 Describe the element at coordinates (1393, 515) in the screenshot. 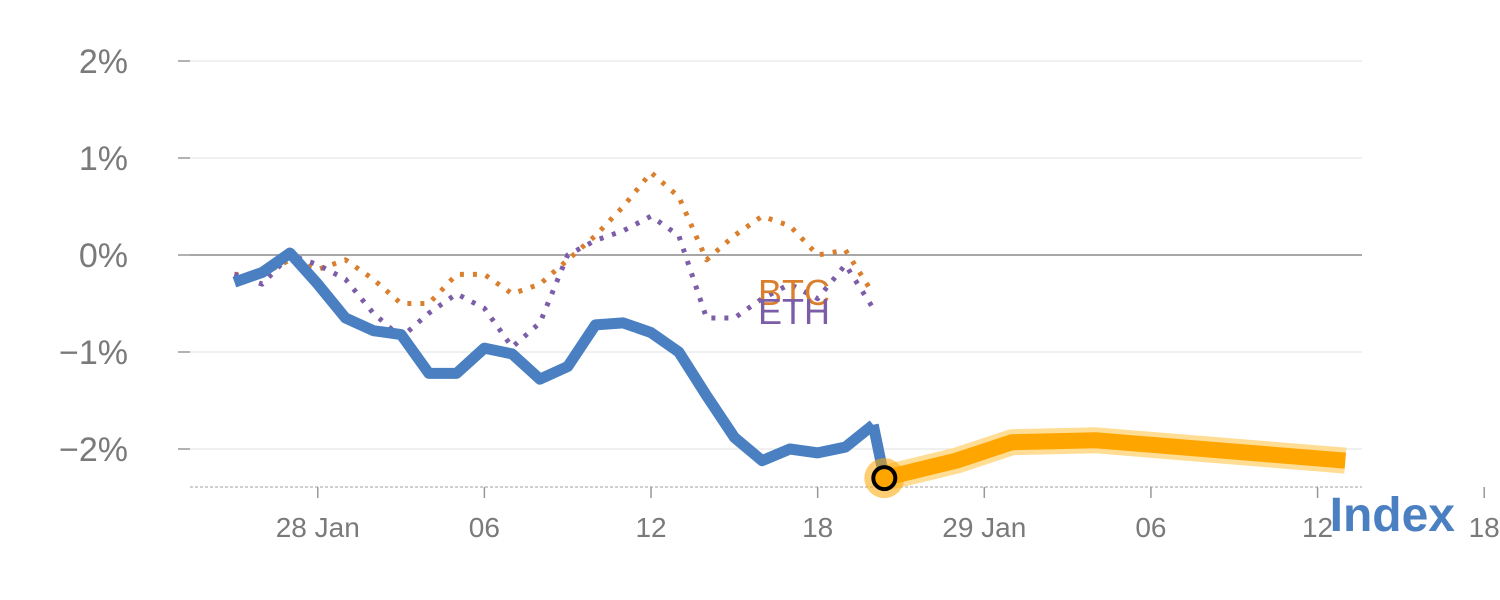

I see `index-series-label: Index` at that location.